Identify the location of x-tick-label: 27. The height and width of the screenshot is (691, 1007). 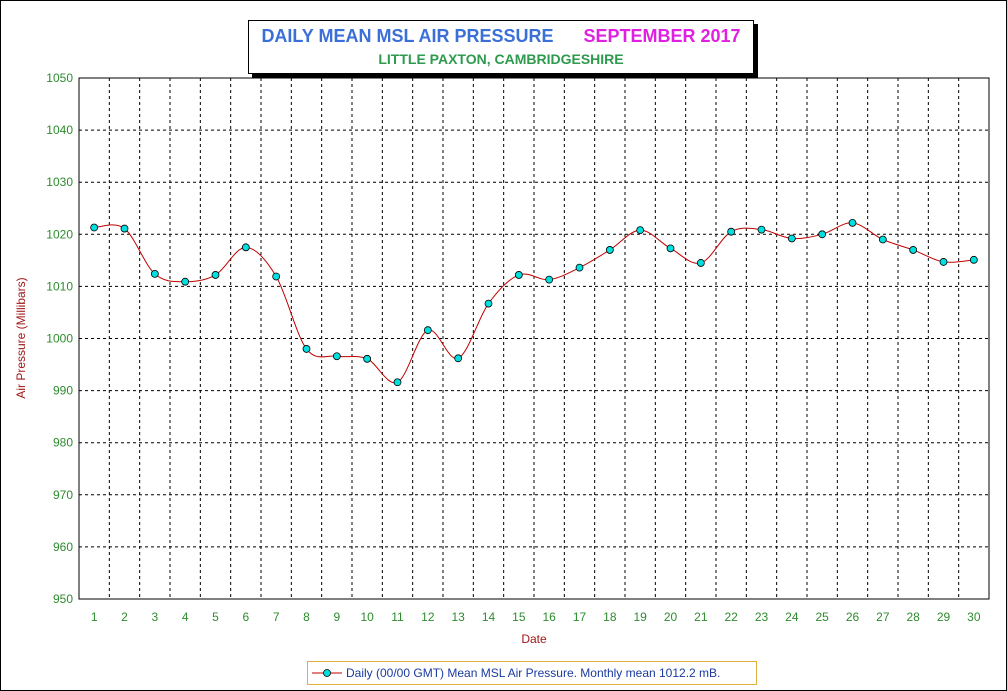
(883, 617).